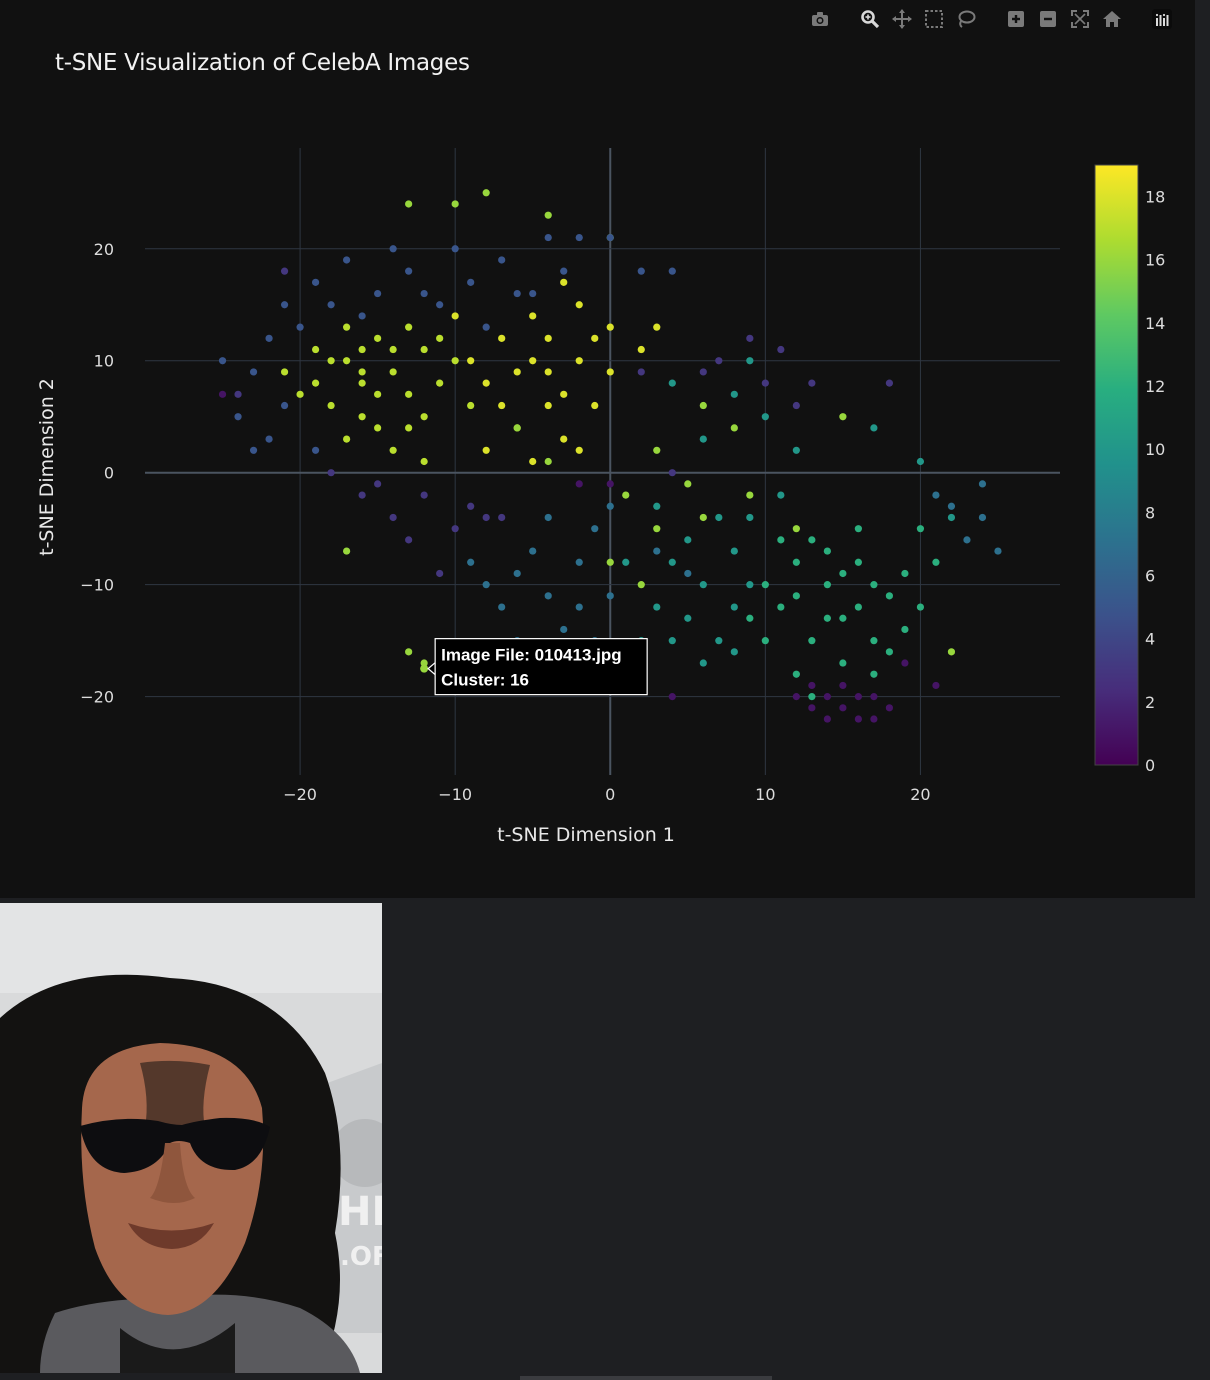  Describe the element at coordinates (1016, 19) in the screenshot. I see `zoom-in-icon` at that location.